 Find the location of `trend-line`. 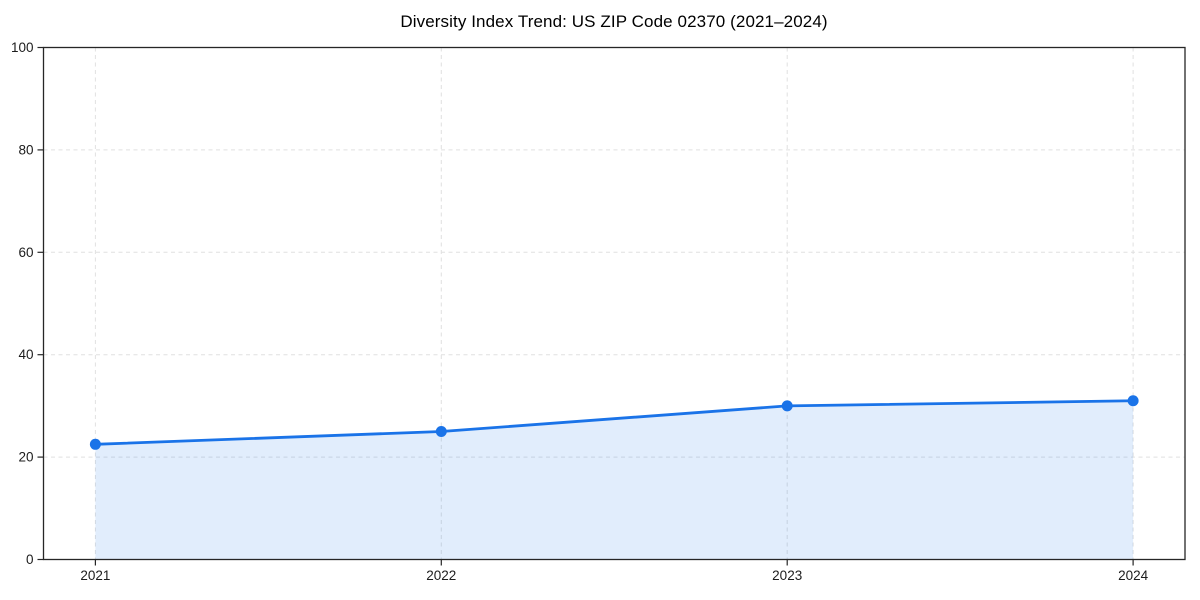

trend-line is located at coordinates (614, 422).